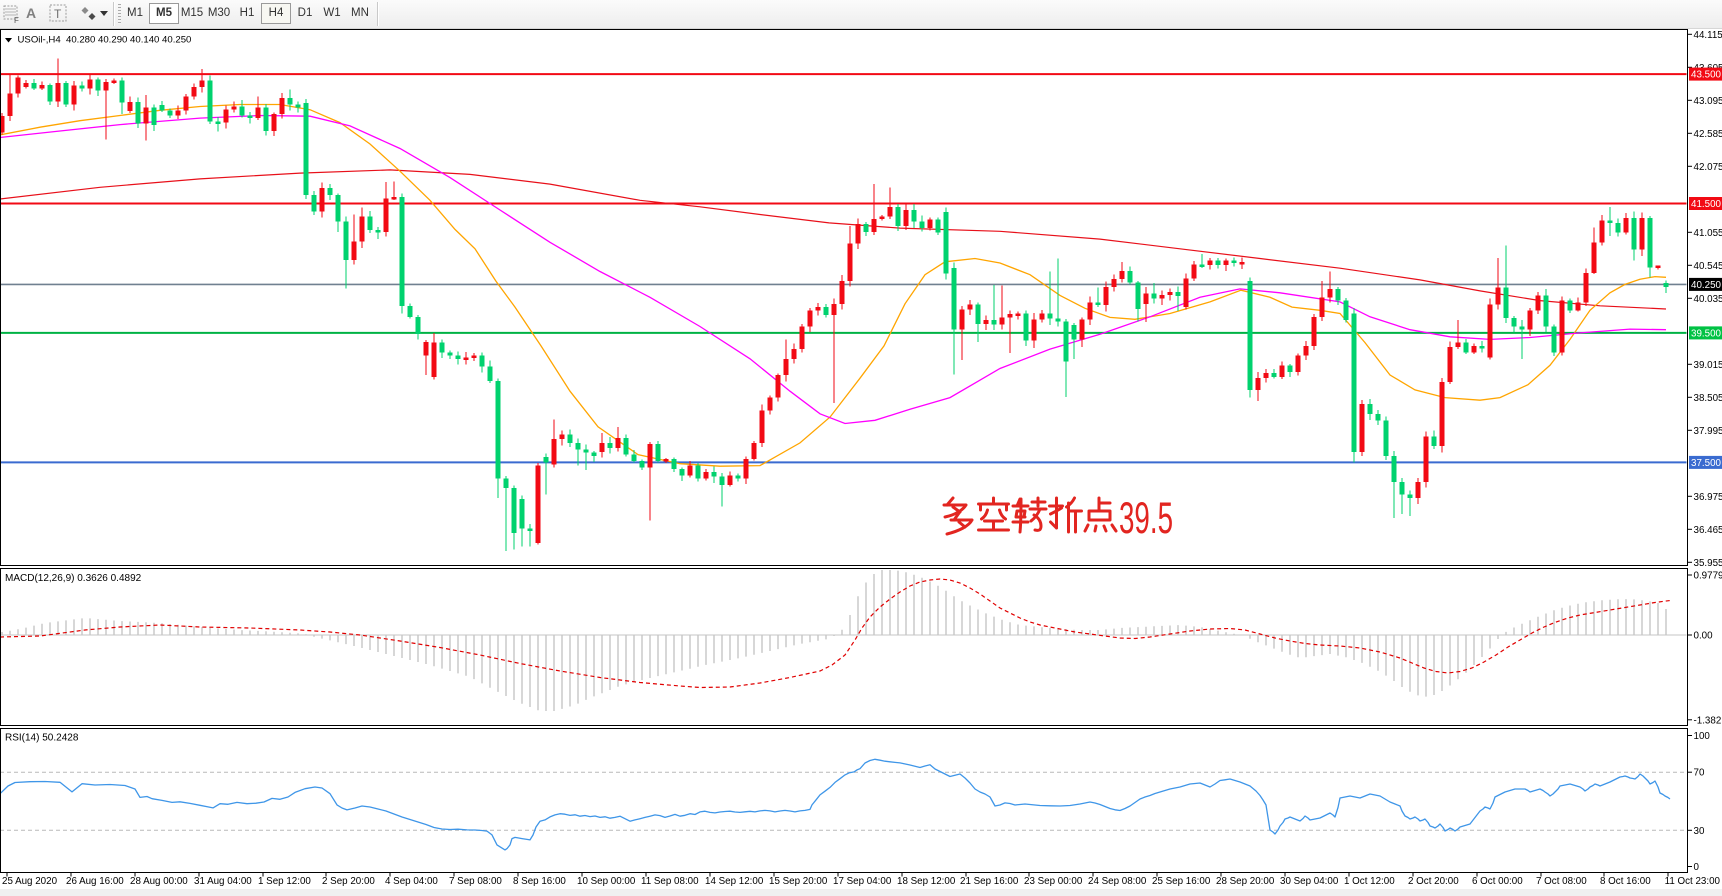 The width and height of the screenshot is (1722, 896). I want to click on svg-text: 8 Oct 16:00, so click(1625, 881).